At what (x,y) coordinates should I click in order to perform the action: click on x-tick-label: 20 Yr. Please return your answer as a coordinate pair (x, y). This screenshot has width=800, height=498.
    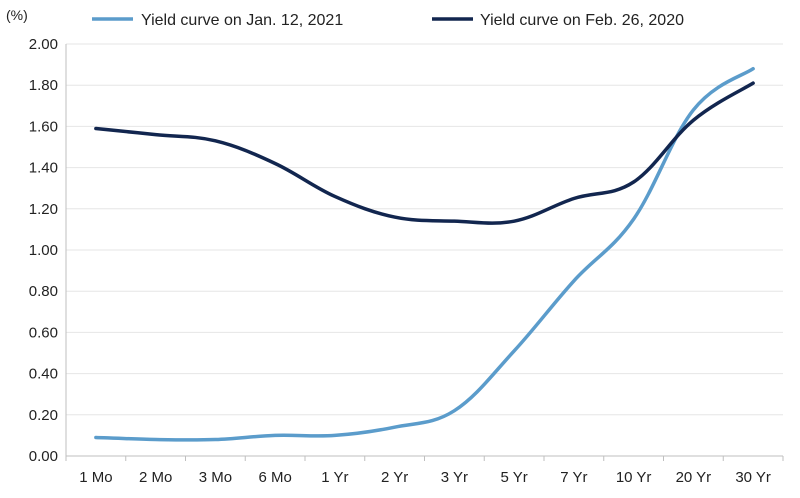
    Looking at the image, I should click on (694, 477).